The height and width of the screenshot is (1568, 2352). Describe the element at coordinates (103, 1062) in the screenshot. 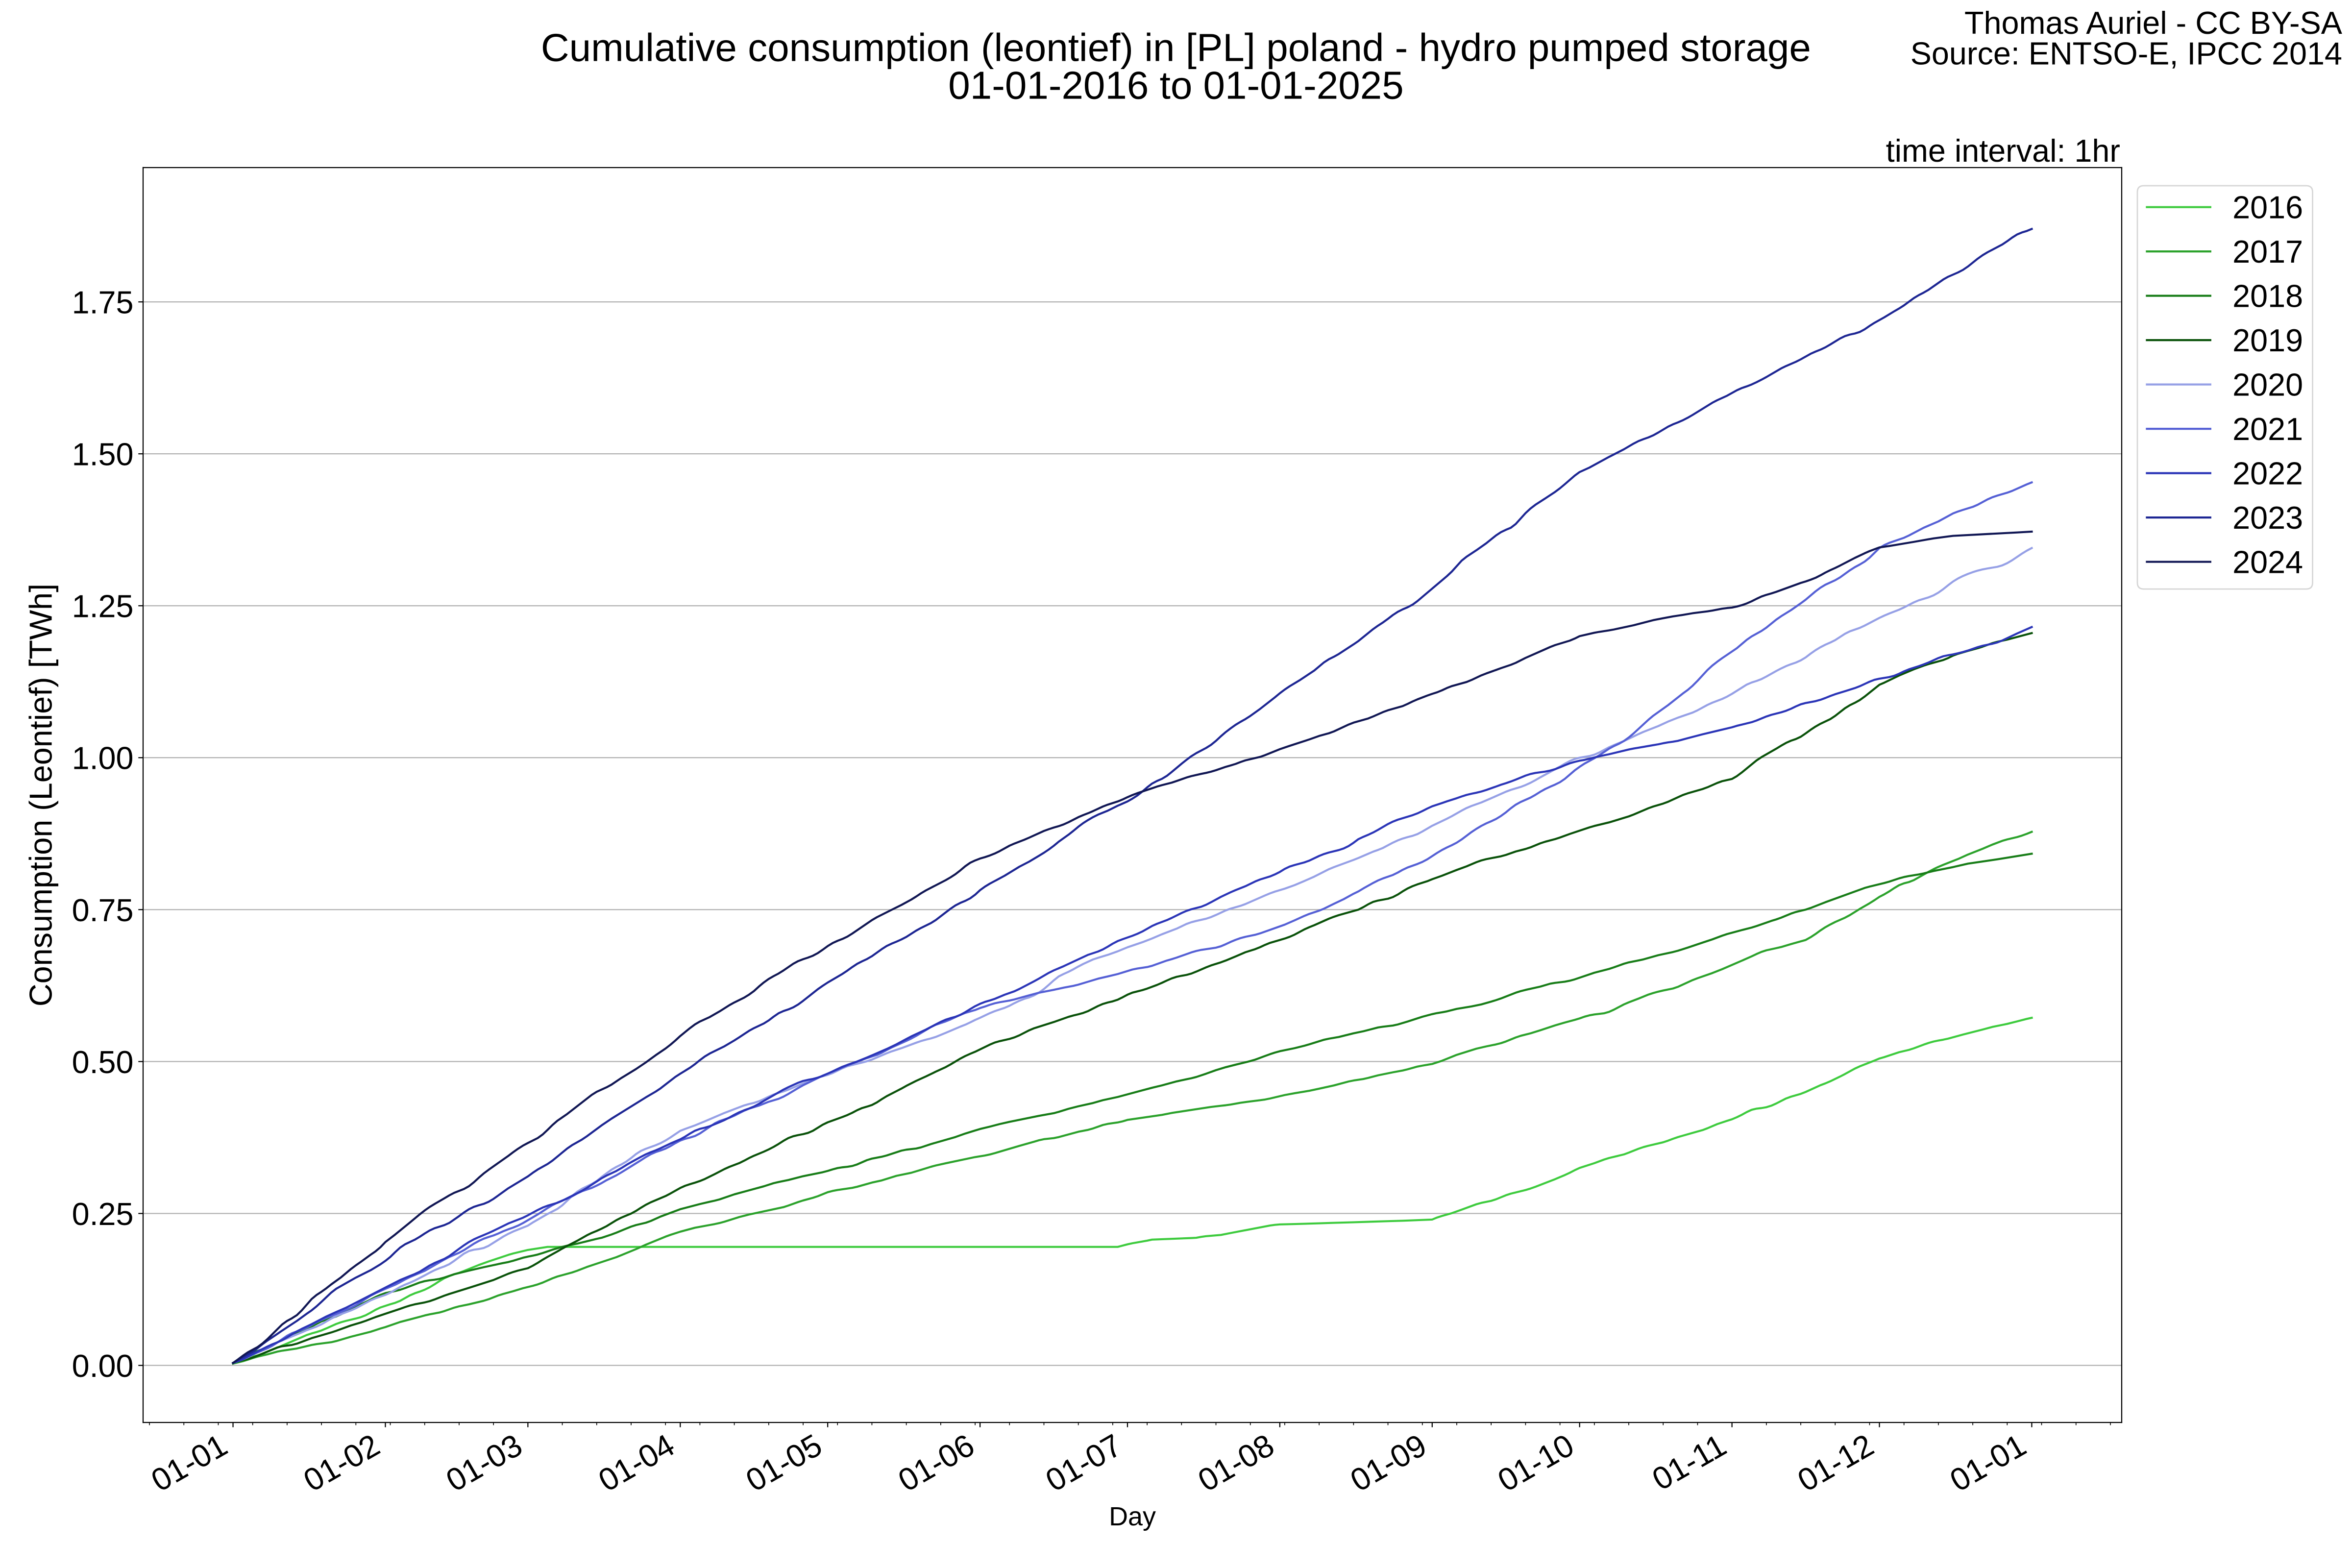

I see `svg-text: 0.50` at that location.